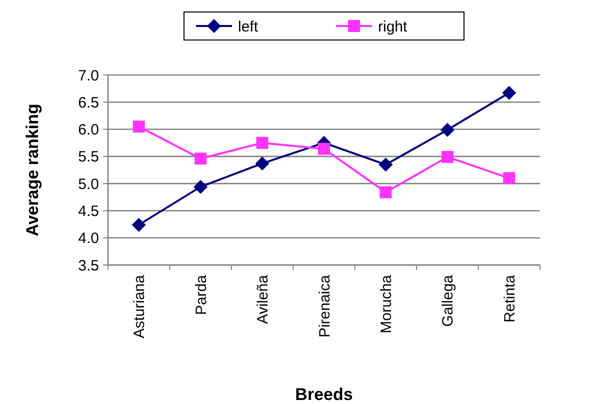 Image resolution: width=592 pixels, height=404 pixels. Describe the element at coordinates (88, 211) in the screenshot. I see `y-tick-label: 4.5` at that location.